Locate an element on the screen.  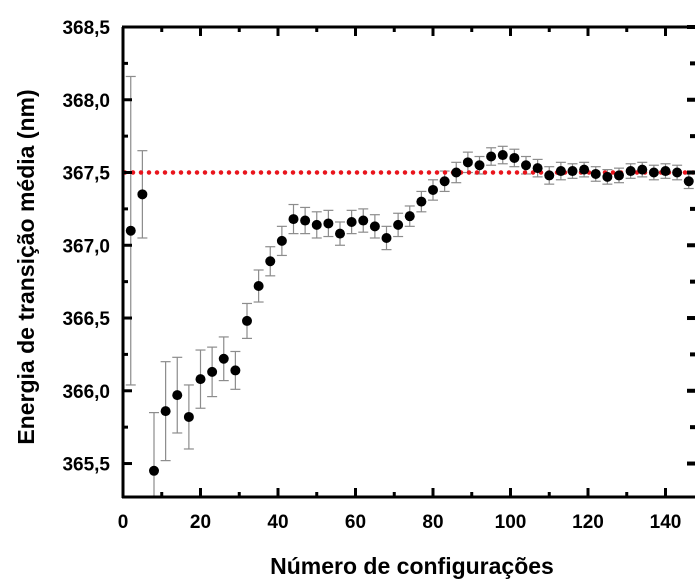
x-tick-label: 60 is located at coordinates (355, 522).